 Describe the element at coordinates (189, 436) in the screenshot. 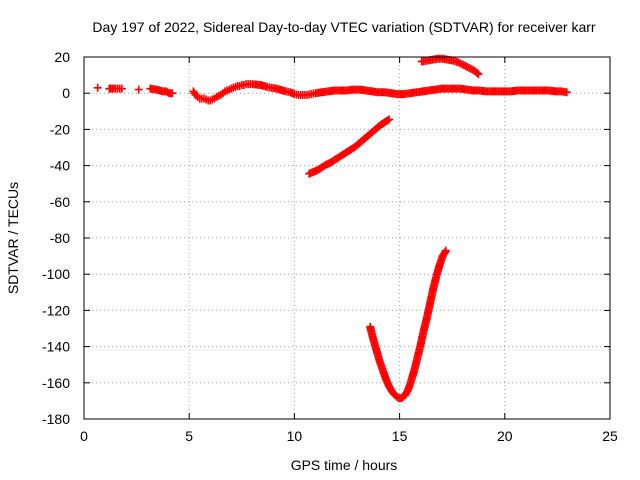

I see `x-tick-label: 5` at that location.